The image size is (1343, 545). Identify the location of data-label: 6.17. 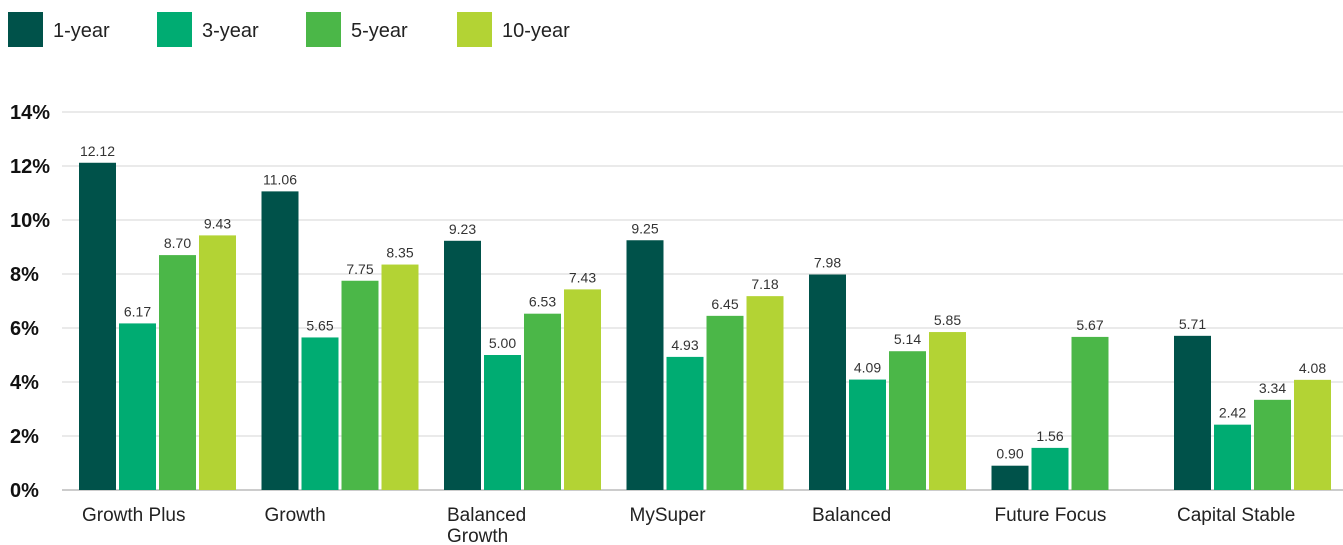
(137, 311).